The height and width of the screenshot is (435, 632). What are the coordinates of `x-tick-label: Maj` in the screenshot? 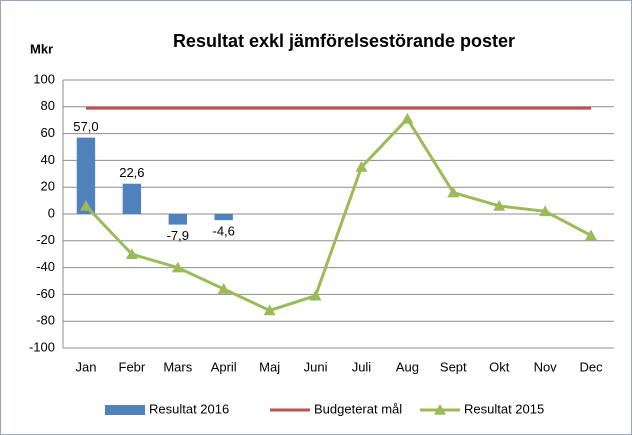 It's located at (269, 366).